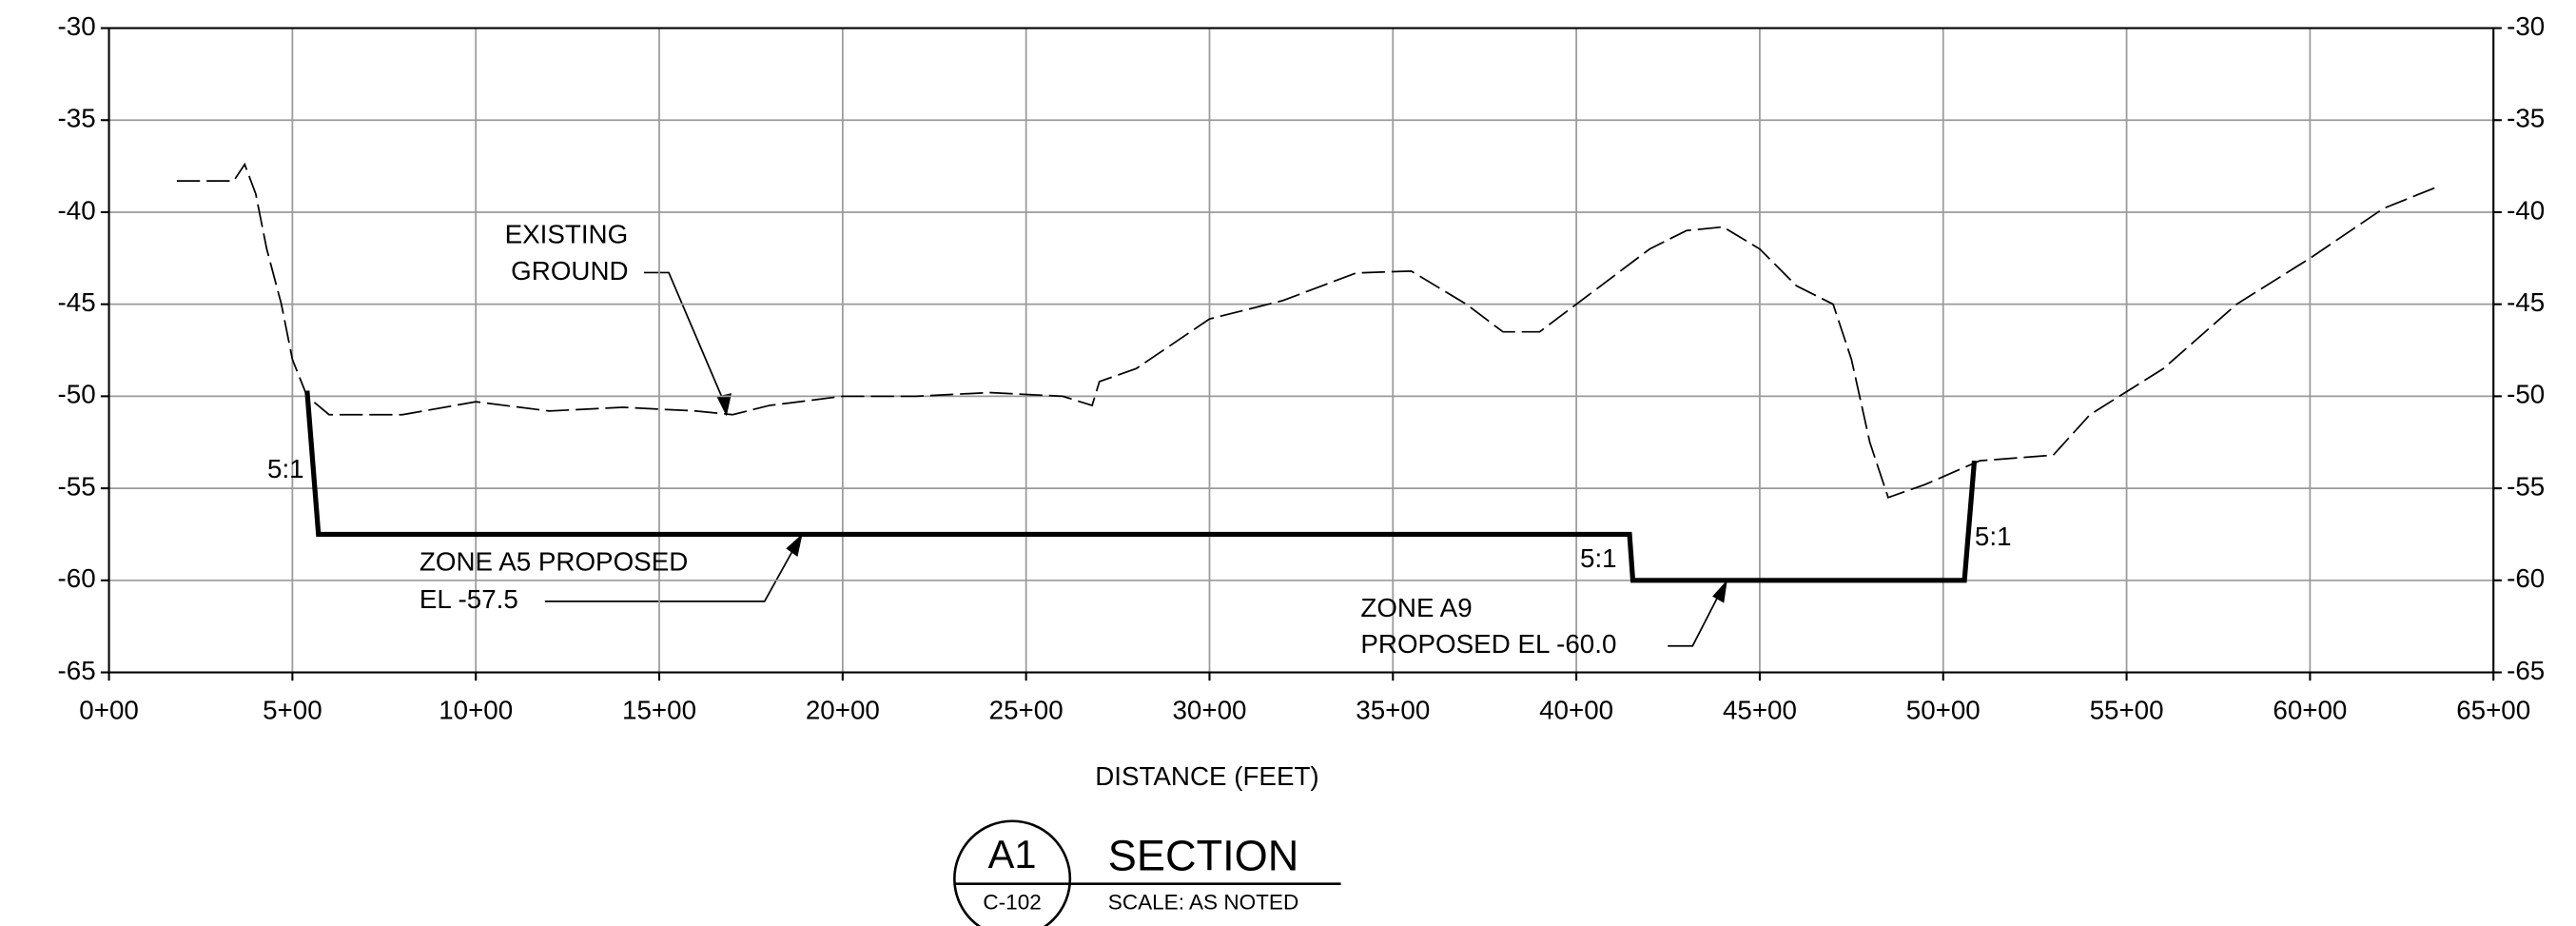 This screenshot has height=926, width=2576. I want to click on y2-tick-label: -65, so click(2526, 670).